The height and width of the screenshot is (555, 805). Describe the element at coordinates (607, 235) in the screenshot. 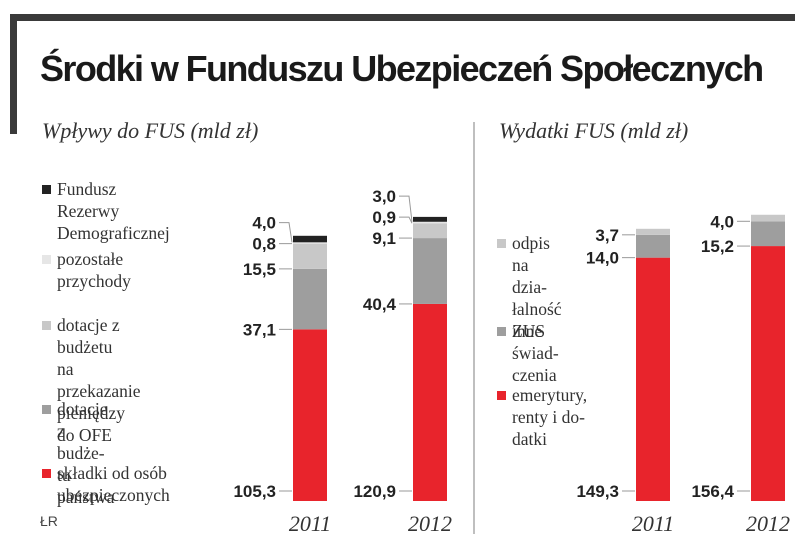

I see `value-label-expenses-2011-2: 3,7` at that location.